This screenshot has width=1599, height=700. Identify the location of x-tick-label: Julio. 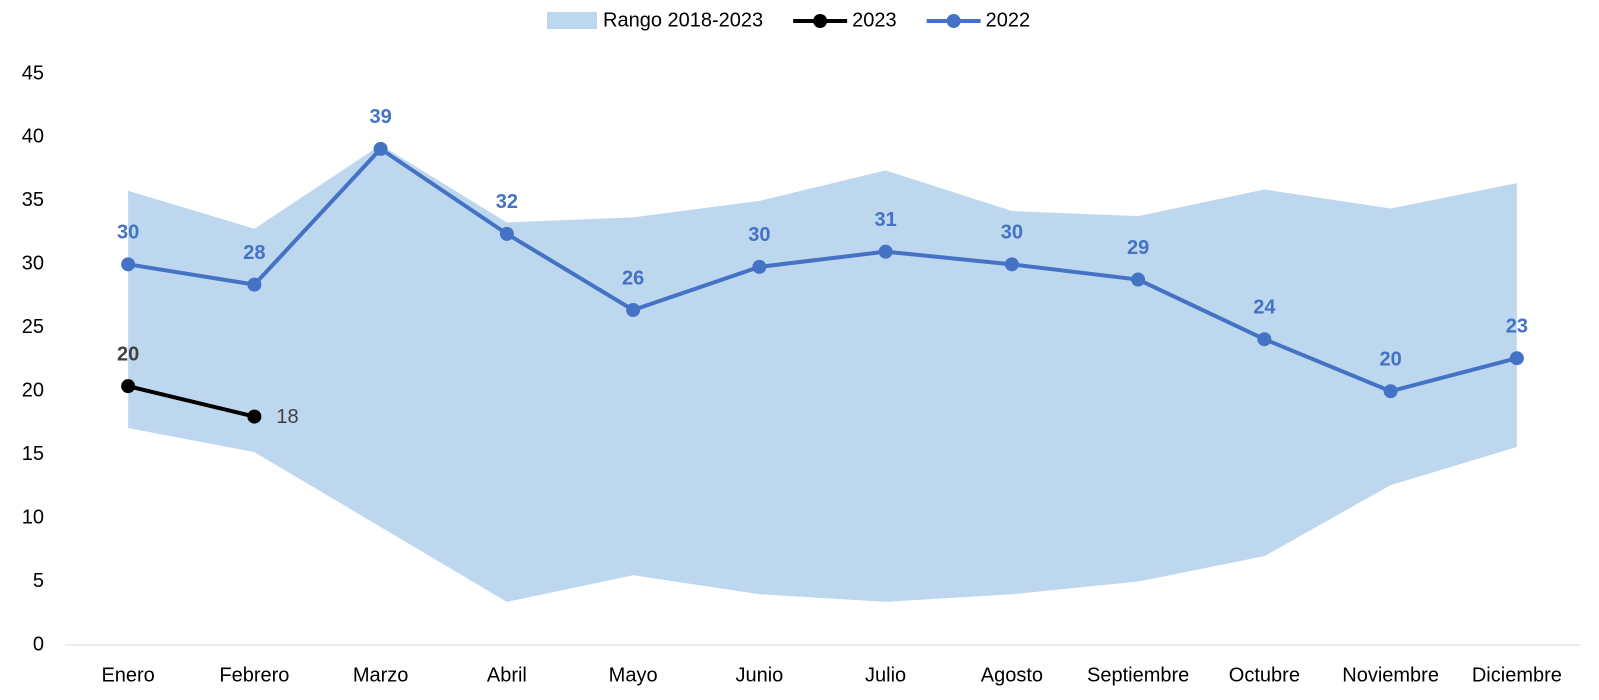
(885, 675).